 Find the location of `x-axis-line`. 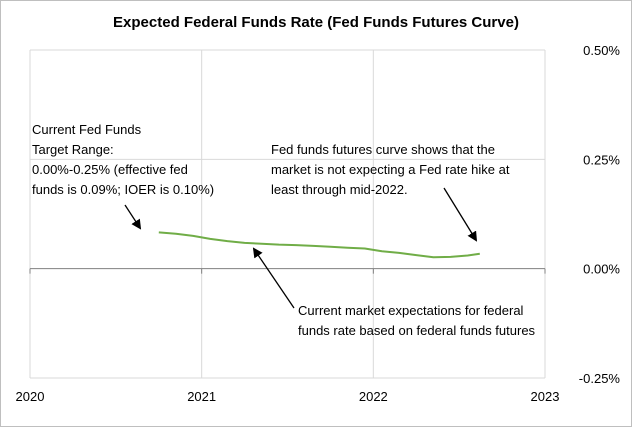

x-axis-line is located at coordinates (287, 271).